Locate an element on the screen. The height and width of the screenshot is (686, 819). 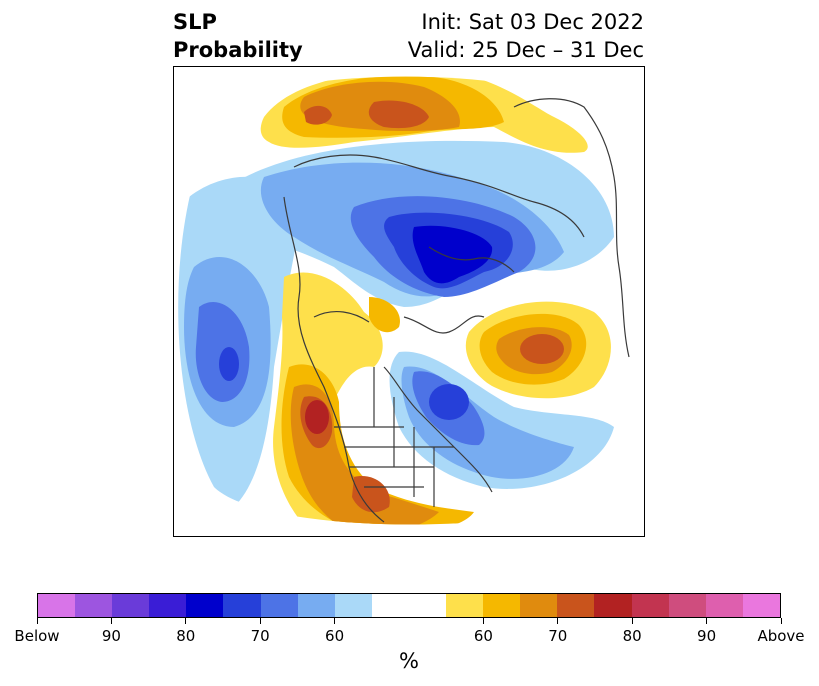
colorbar-tick-label: Above is located at coordinates (781, 636).